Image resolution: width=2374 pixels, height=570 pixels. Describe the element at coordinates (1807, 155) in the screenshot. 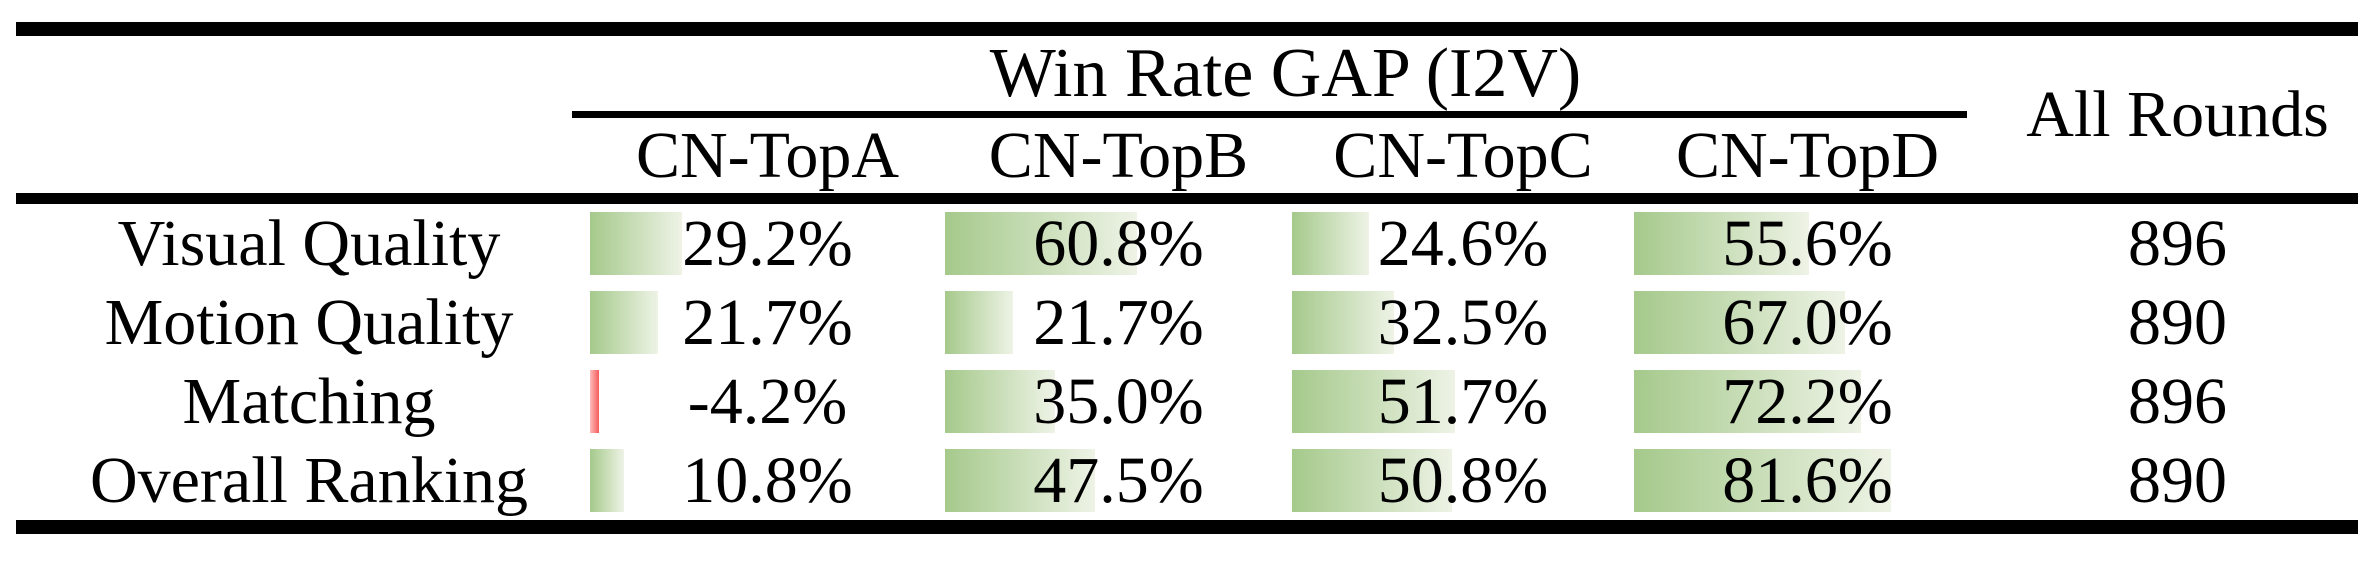

I see `column-header-cn-topd: CN-TopD` at that location.